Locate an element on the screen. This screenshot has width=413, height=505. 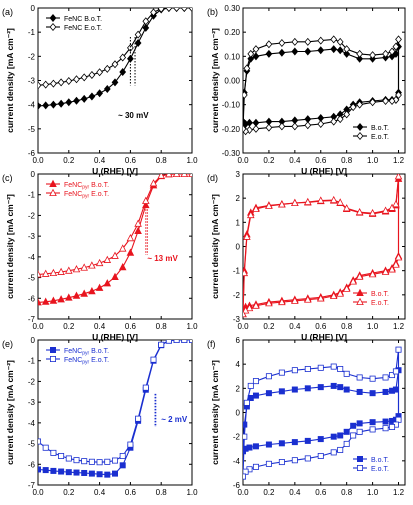
legend-label: FeNCpyr E.o.T. is located at coordinates (86, 195).